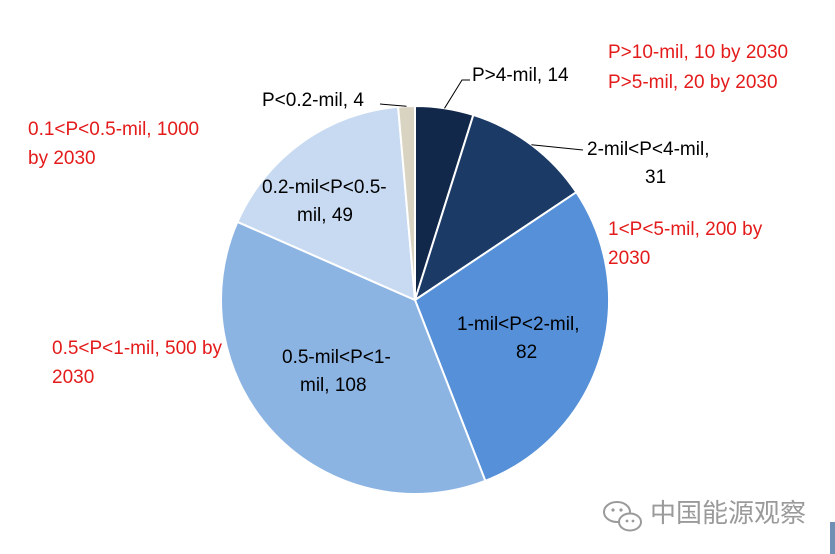 The image size is (835, 554). I want to click on annotation-01-05: 0.1<P<0.5-mil, 1000 by 2030, so click(116, 144).